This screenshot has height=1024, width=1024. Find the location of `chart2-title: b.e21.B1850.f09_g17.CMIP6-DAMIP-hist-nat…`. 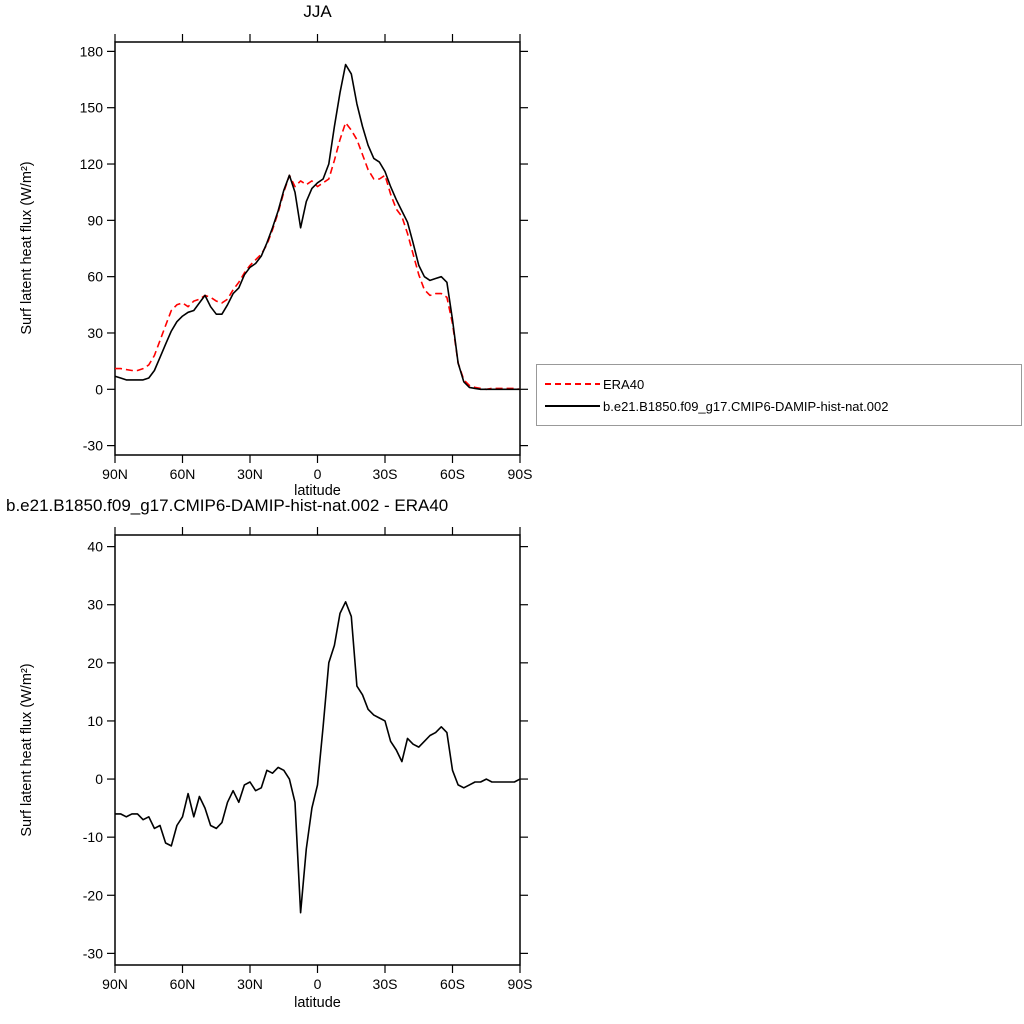

chart2-title: b.e21.B1850.f09_g17.CMIP6-DAMIP-hist-nat… is located at coordinates (227, 505).